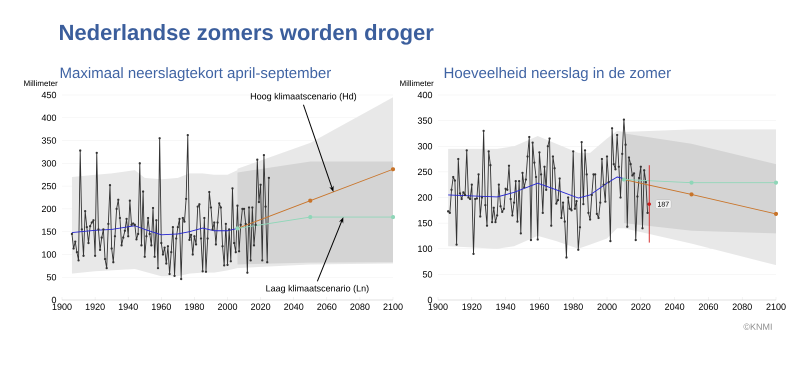  What do you see at coordinates (49, 95) in the screenshot?
I see `y-tick-label: 450` at bounding box center [49, 95].